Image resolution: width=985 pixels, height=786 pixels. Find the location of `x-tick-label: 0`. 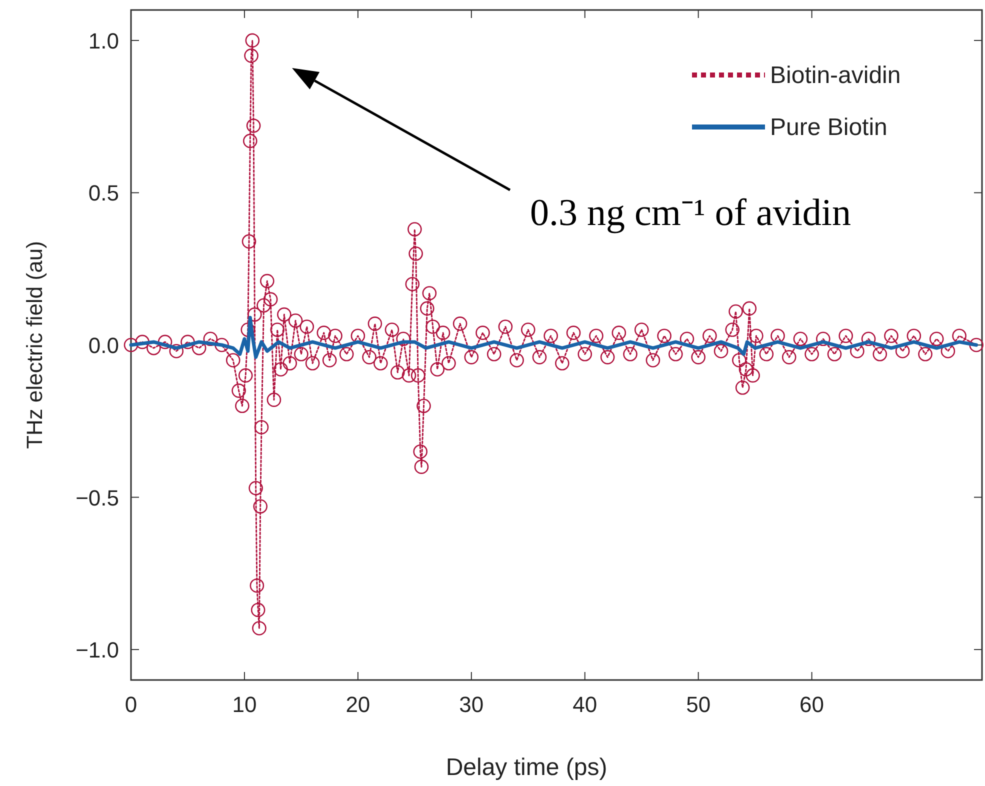

x-tick-label: 0 is located at coordinates (131, 704).